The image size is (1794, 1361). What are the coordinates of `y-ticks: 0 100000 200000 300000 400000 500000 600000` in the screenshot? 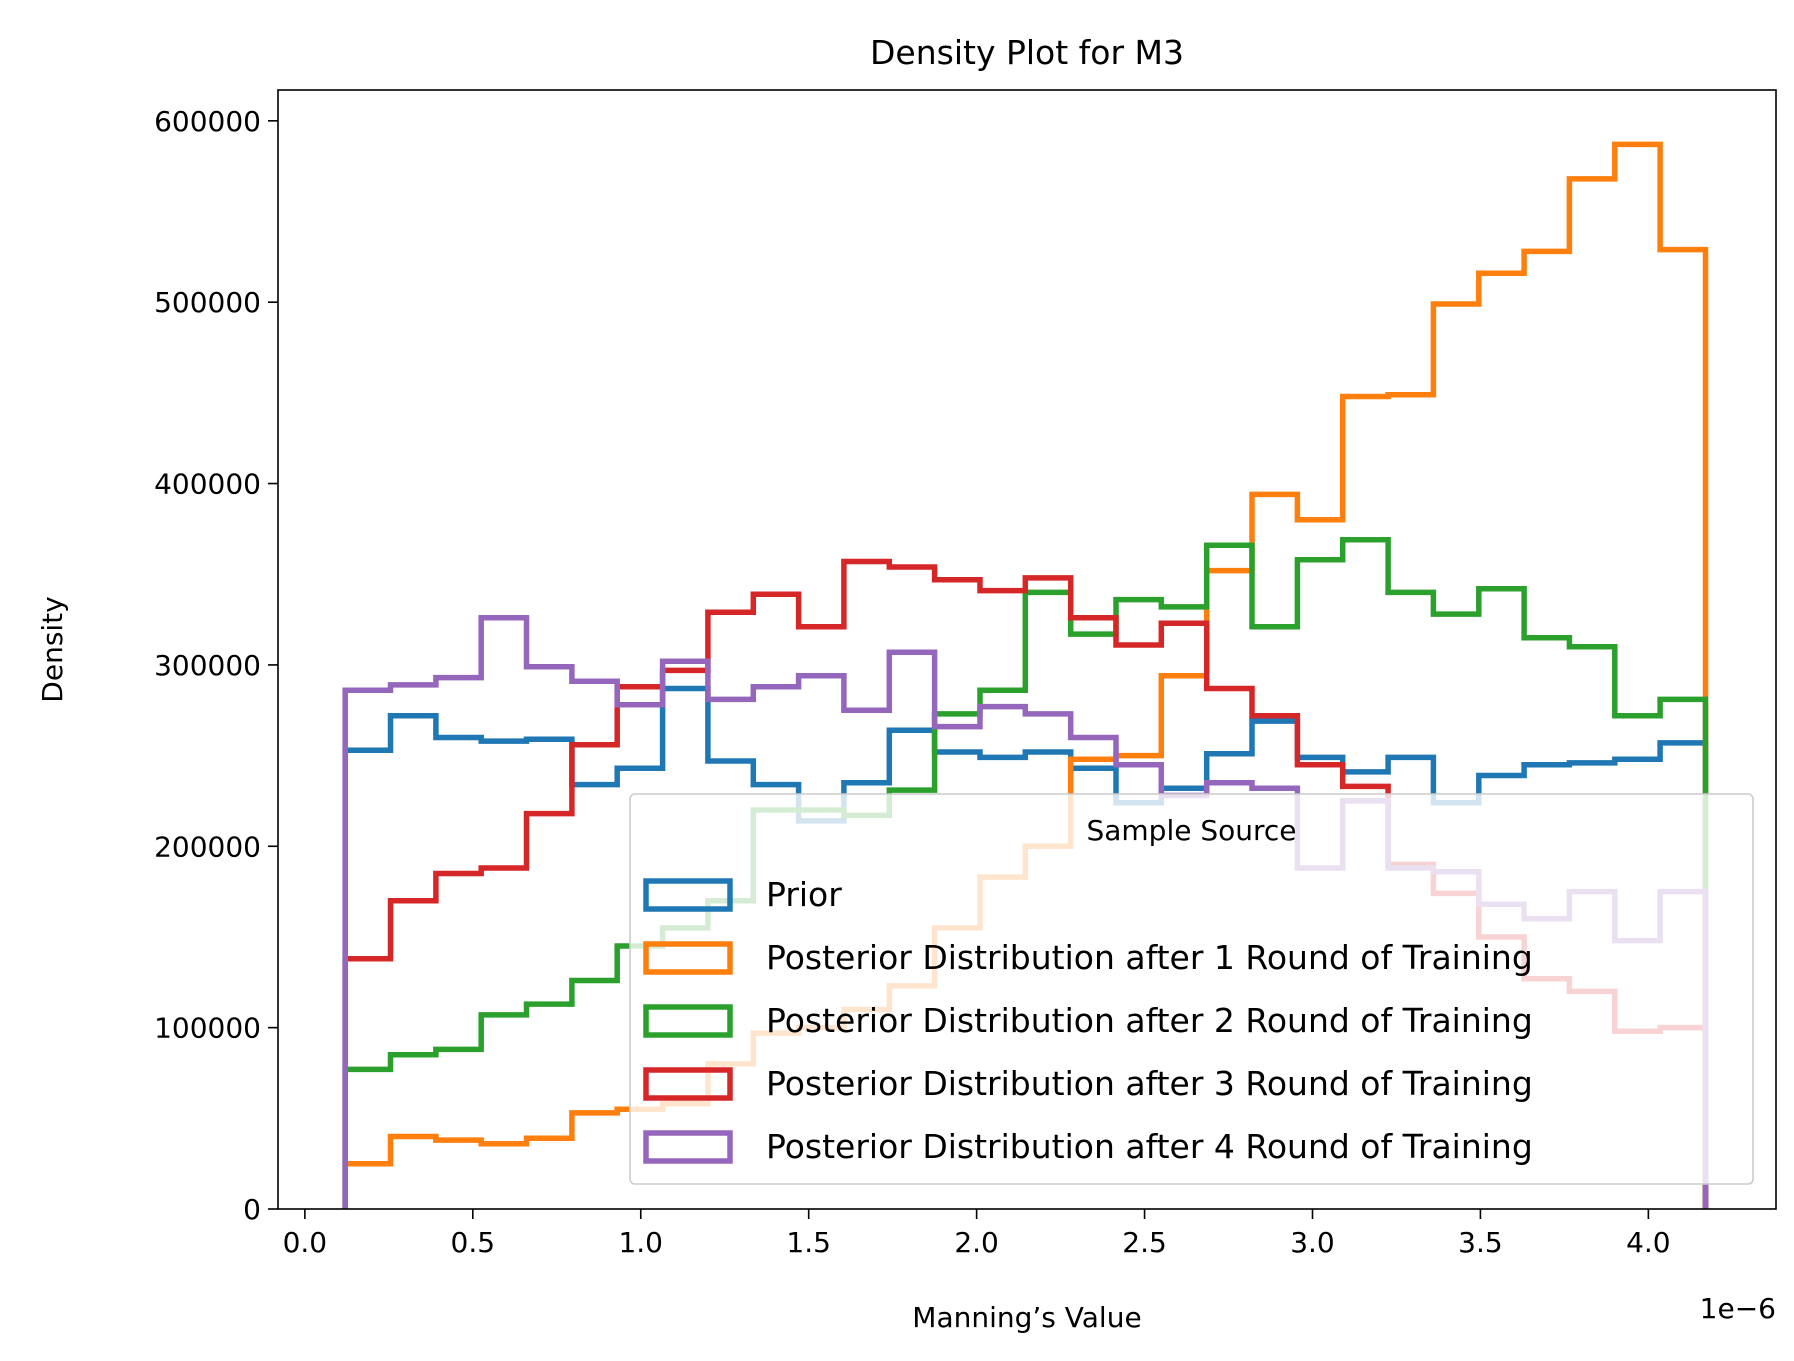 It's located at (216, 665).